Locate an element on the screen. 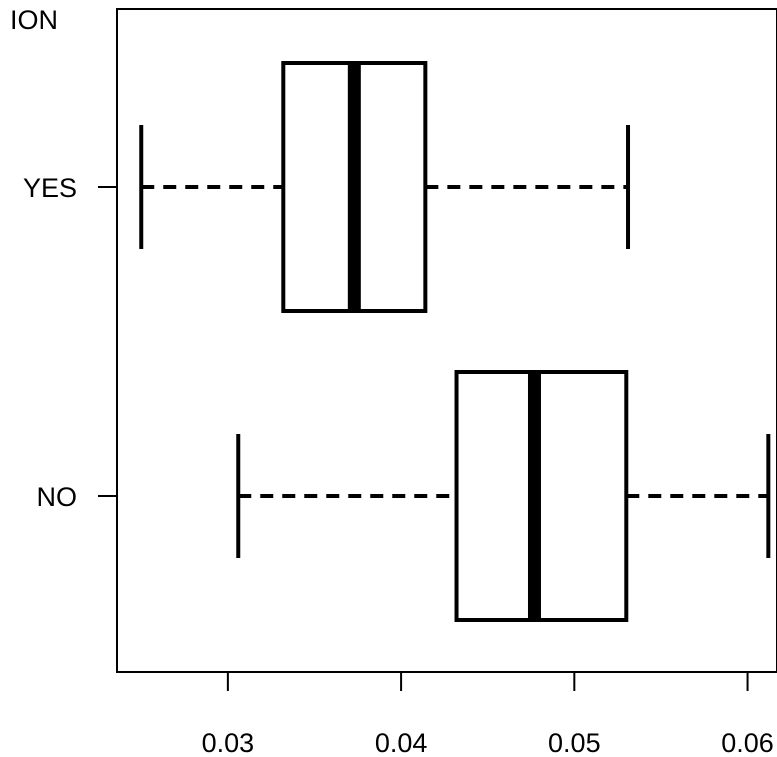 The image size is (777, 757). x-tick-label: 0.04 is located at coordinates (401, 742).